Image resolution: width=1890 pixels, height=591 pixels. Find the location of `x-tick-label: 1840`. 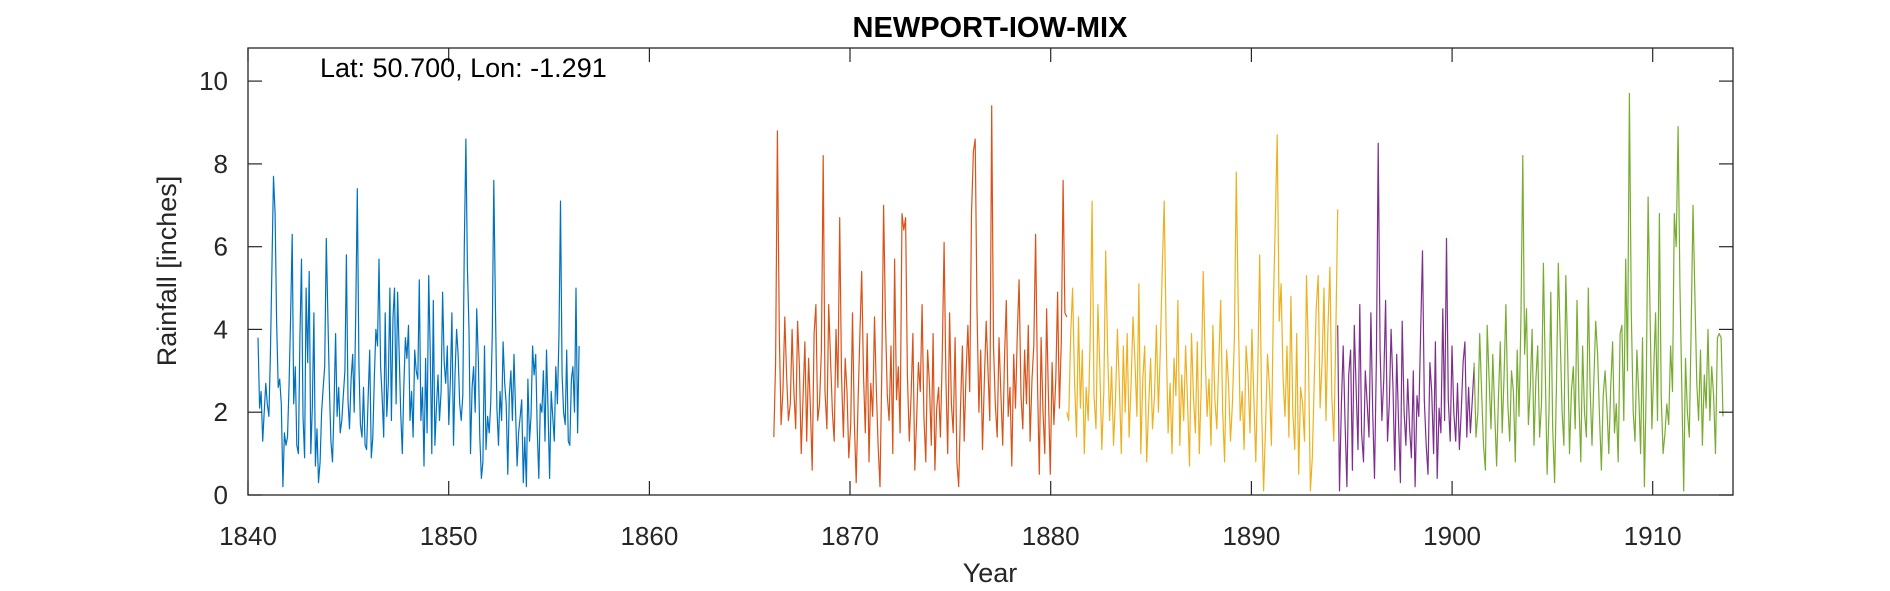

x-tick-label: 1840 is located at coordinates (248, 536).